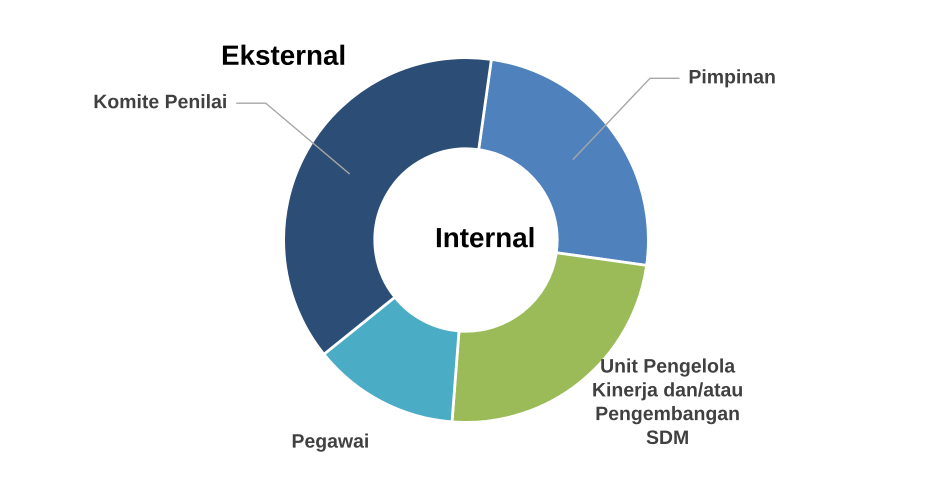 The height and width of the screenshot is (480, 932). I want to click on text: Eksternal, so click(283, 55).